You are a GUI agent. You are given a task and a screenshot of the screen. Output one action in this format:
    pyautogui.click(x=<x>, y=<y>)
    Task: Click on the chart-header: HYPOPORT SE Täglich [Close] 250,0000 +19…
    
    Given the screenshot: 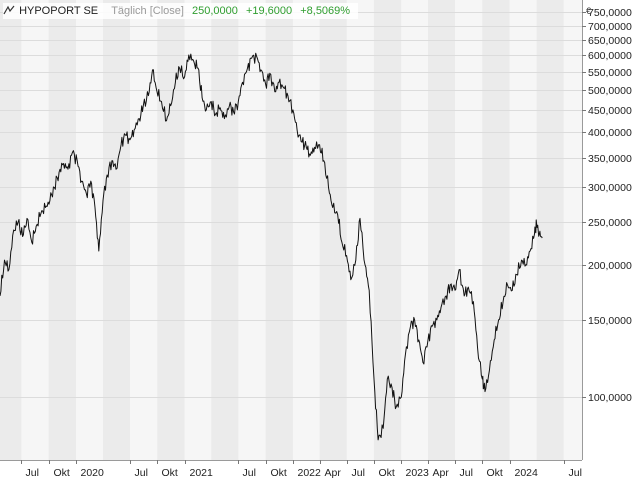 What is the action you would take?
    pyautogui.click(x=181, y=11)
    